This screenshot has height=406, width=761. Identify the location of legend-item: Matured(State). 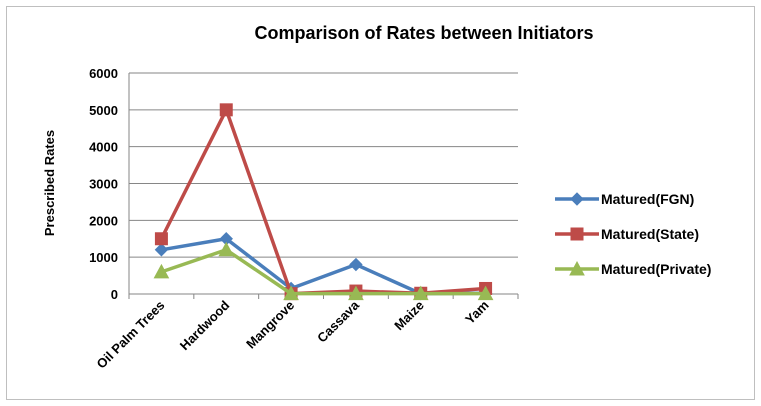
(627, 234).